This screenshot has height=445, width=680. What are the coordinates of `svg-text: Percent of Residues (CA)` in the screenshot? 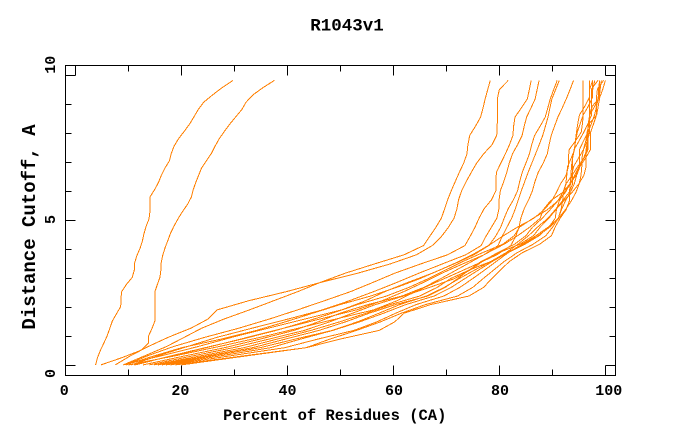 It's located at (334, 416).